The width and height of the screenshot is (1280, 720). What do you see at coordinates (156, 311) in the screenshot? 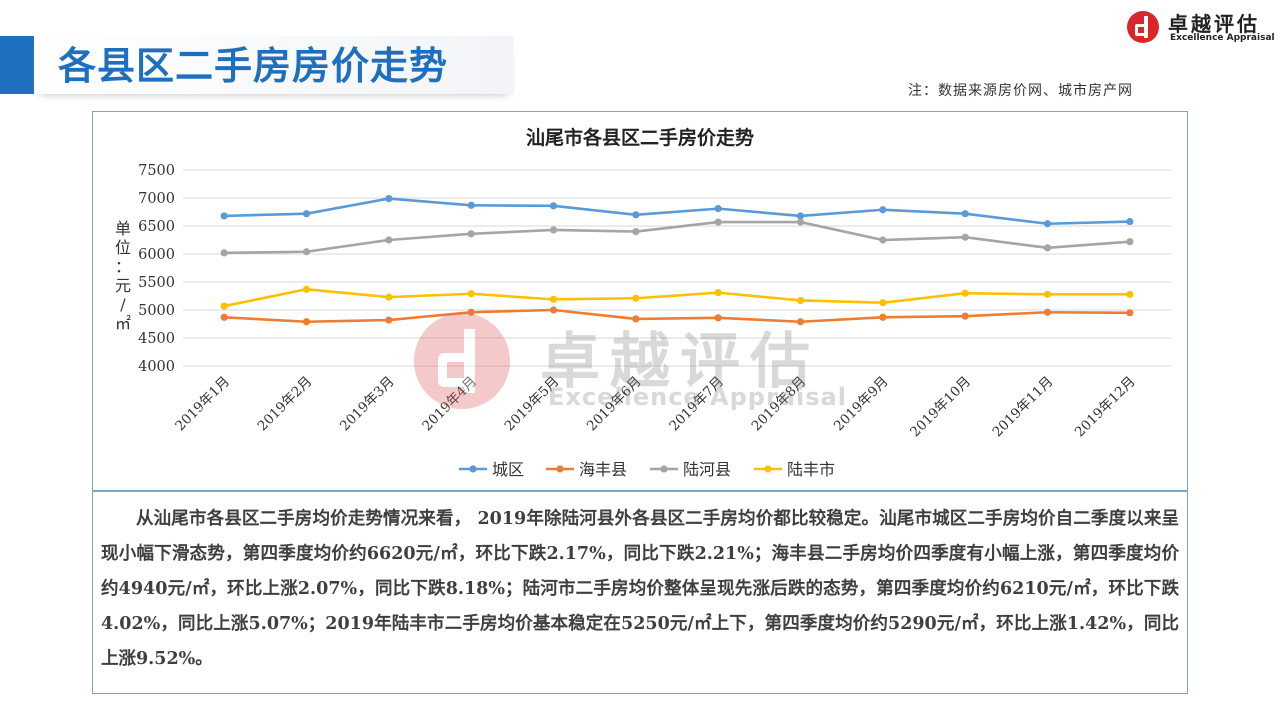
I see `y-tick-label: 5000` at bounding box center [156, 311].